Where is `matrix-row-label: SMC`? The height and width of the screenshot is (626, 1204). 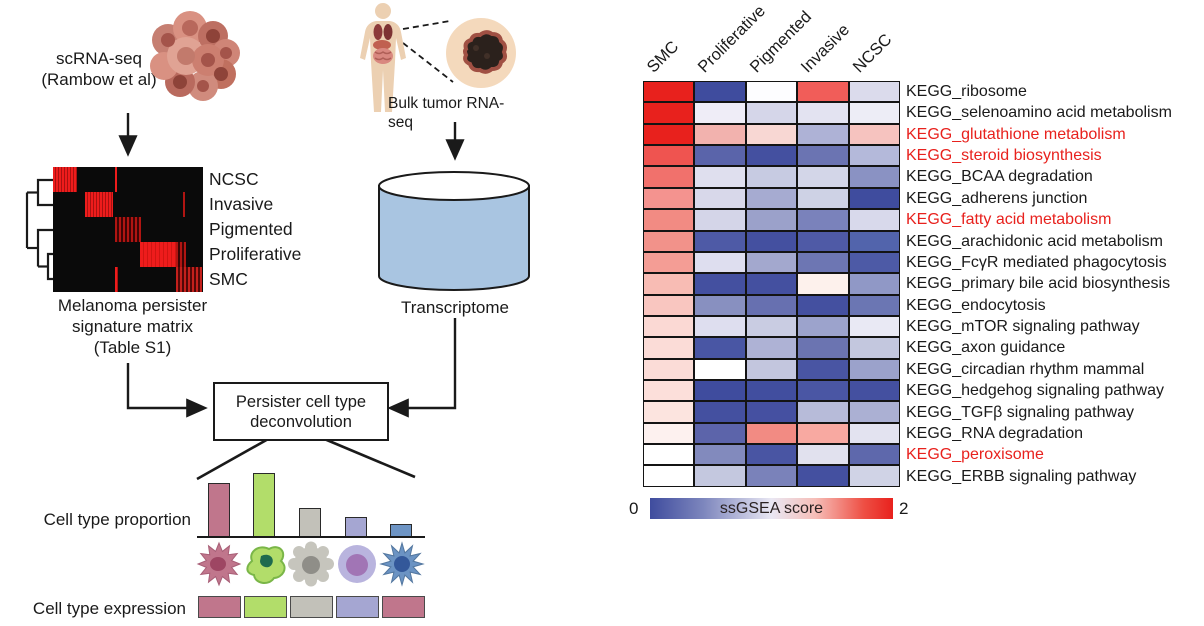
matrix-row-label: SMC is located at coordinates (228, 279).